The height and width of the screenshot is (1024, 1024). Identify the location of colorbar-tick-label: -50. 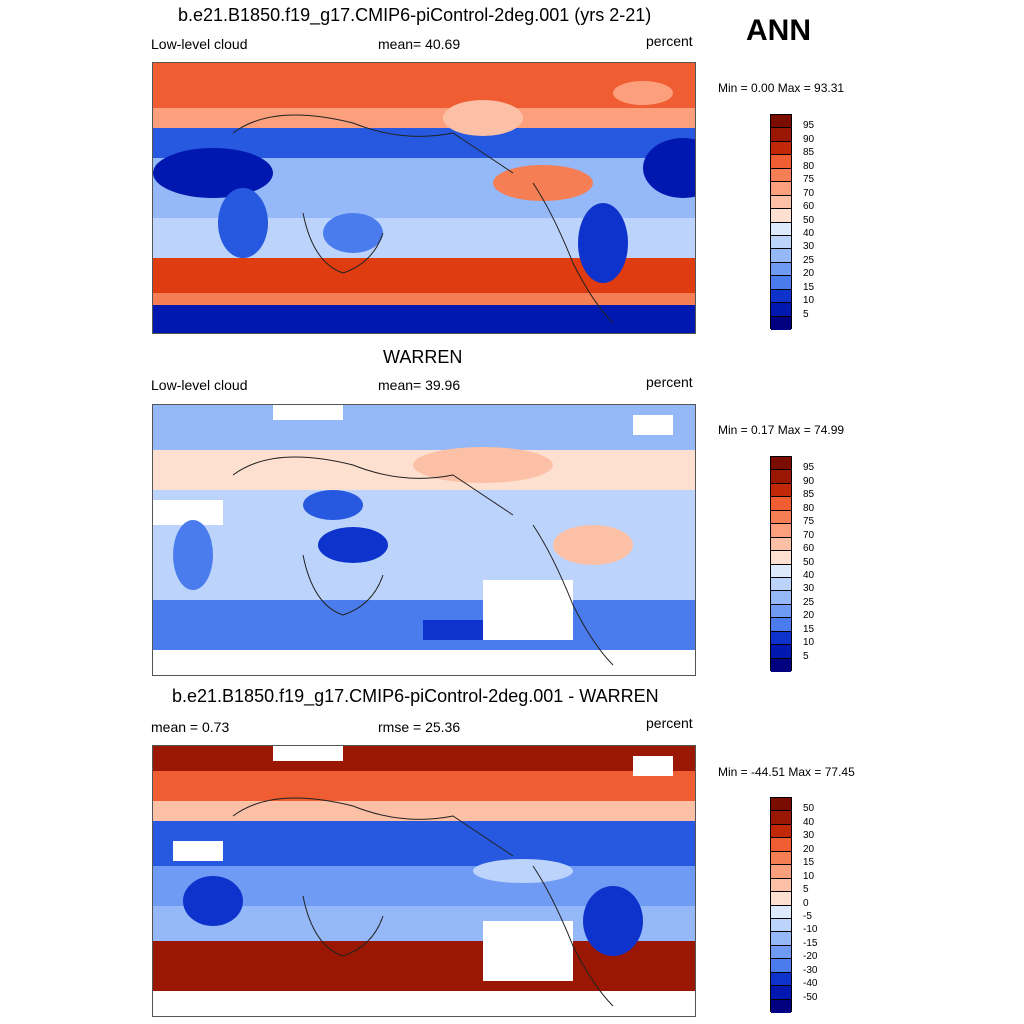
(810, 997).